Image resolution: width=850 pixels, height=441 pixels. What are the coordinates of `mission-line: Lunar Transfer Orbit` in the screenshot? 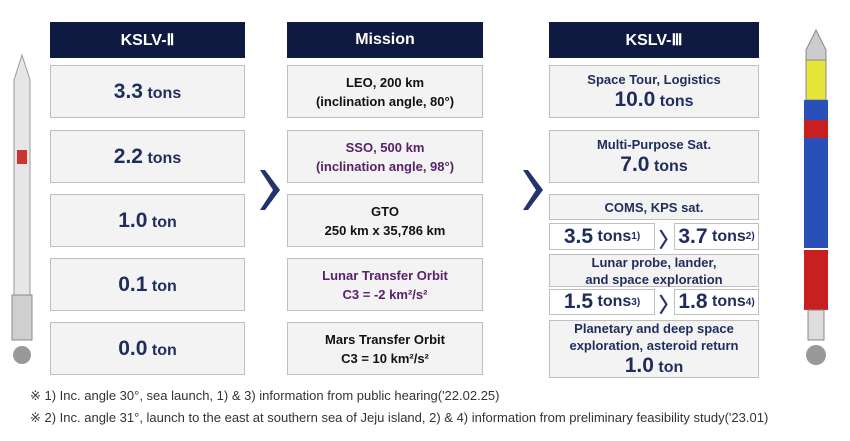 It's located at (385, 275).